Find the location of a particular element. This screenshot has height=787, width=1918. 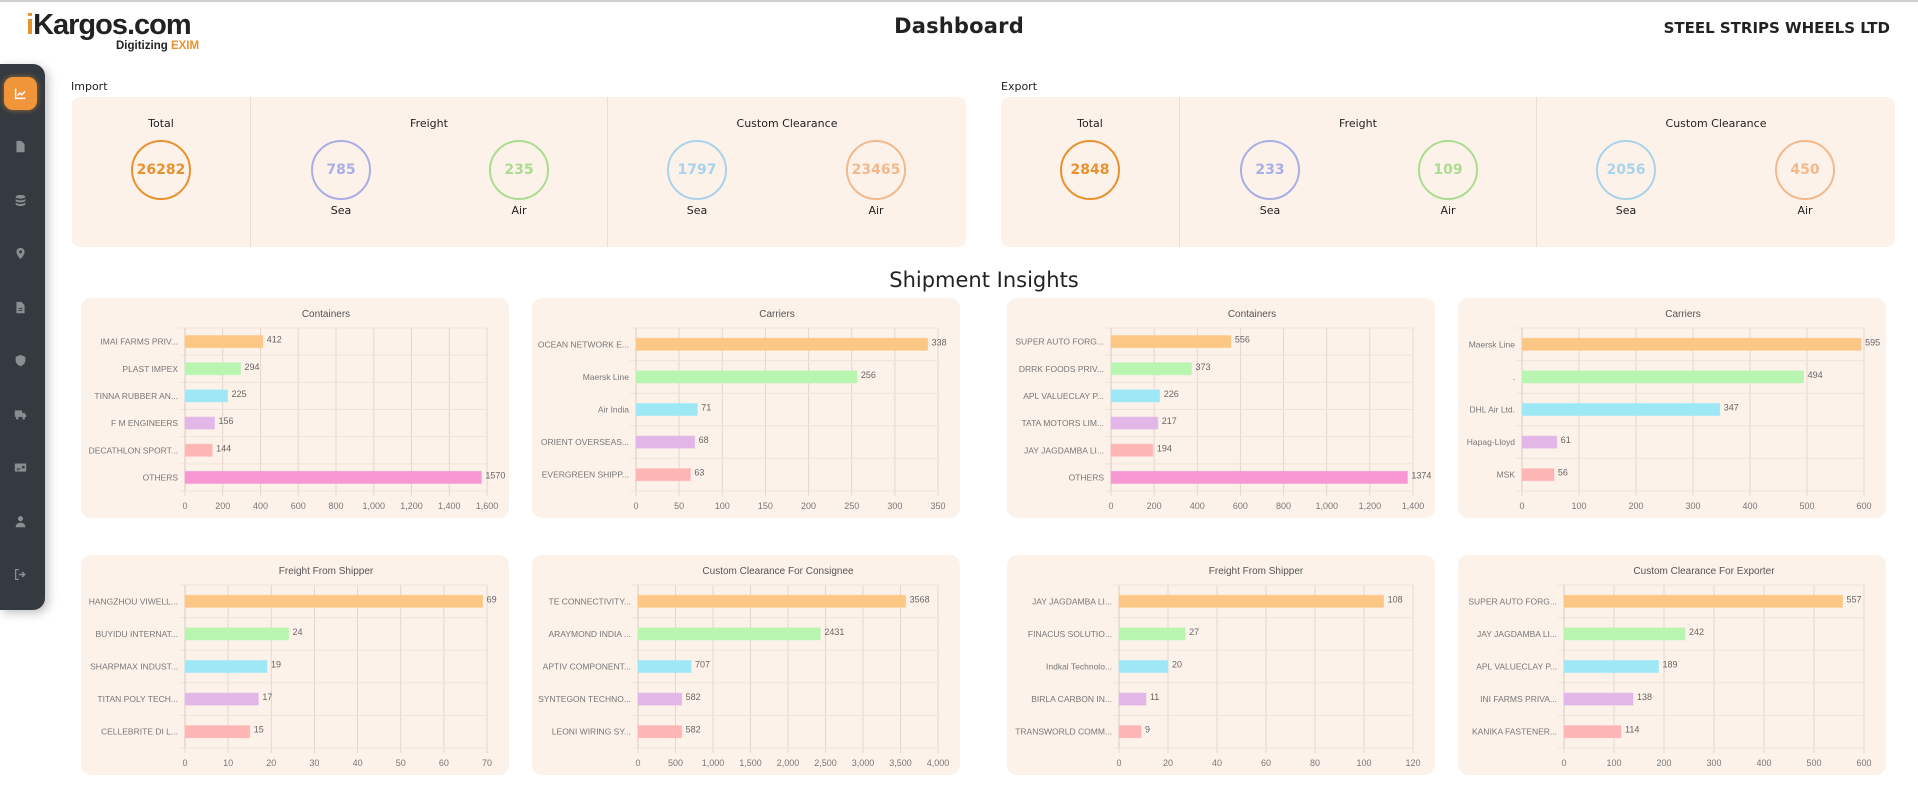

logo-wordmark: iKargos.com is located at coordinates (109, 25).